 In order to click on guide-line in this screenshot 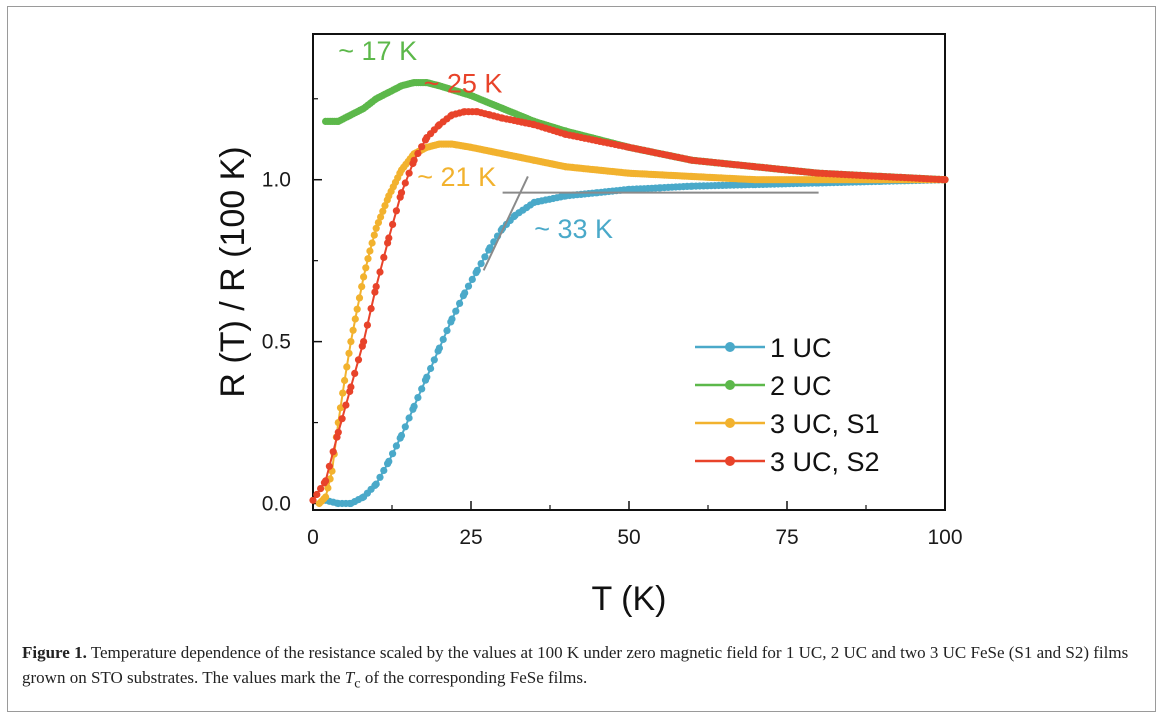, I will do `click(505, 223)`.